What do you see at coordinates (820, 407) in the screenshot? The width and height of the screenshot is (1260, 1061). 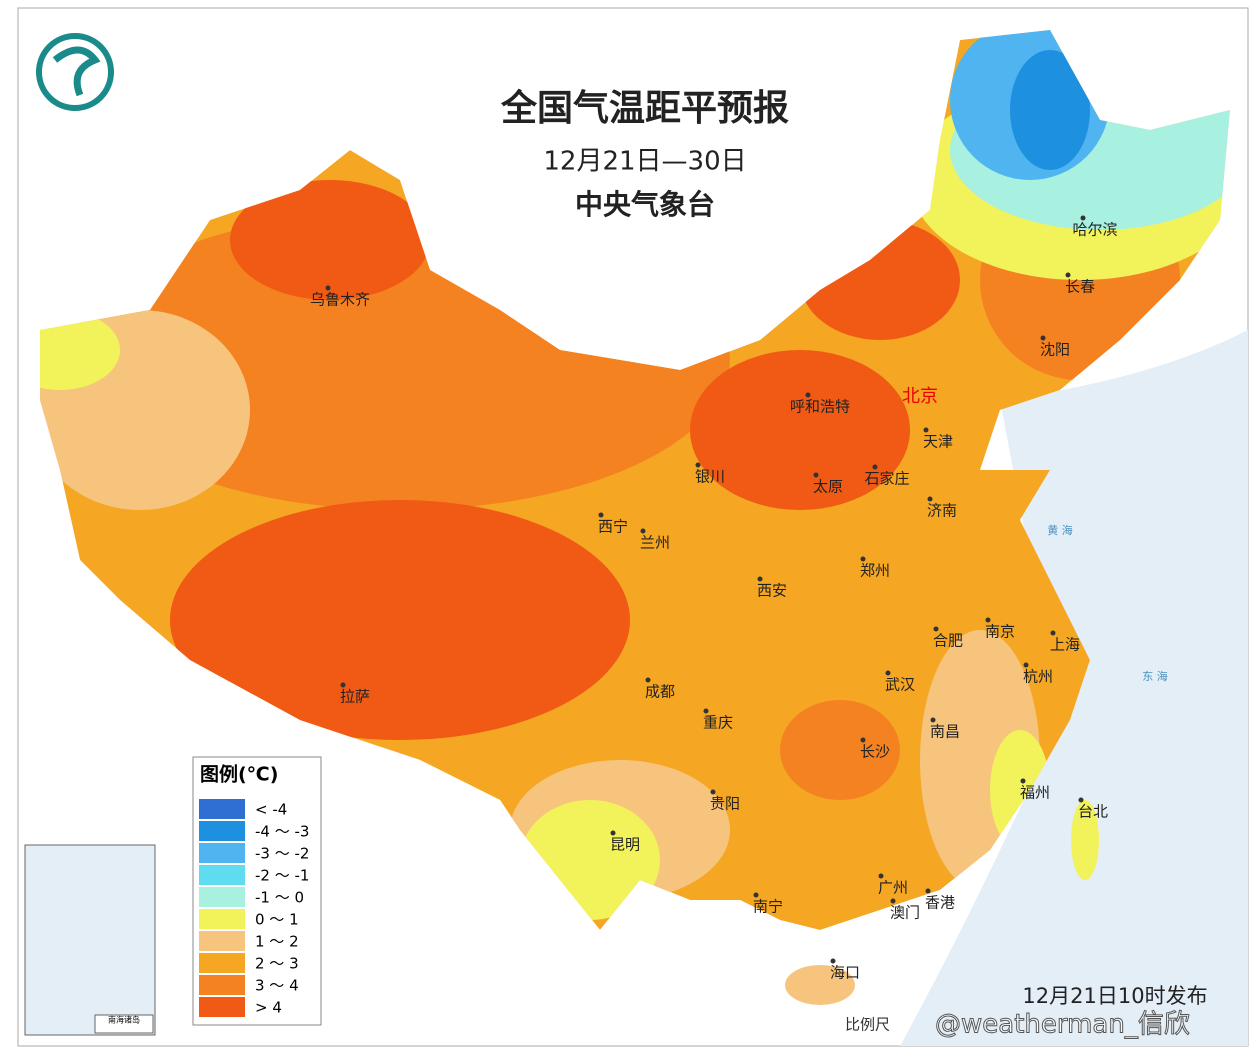 I see `city-label: 呼和浩特` at bounding box center [820, 407].